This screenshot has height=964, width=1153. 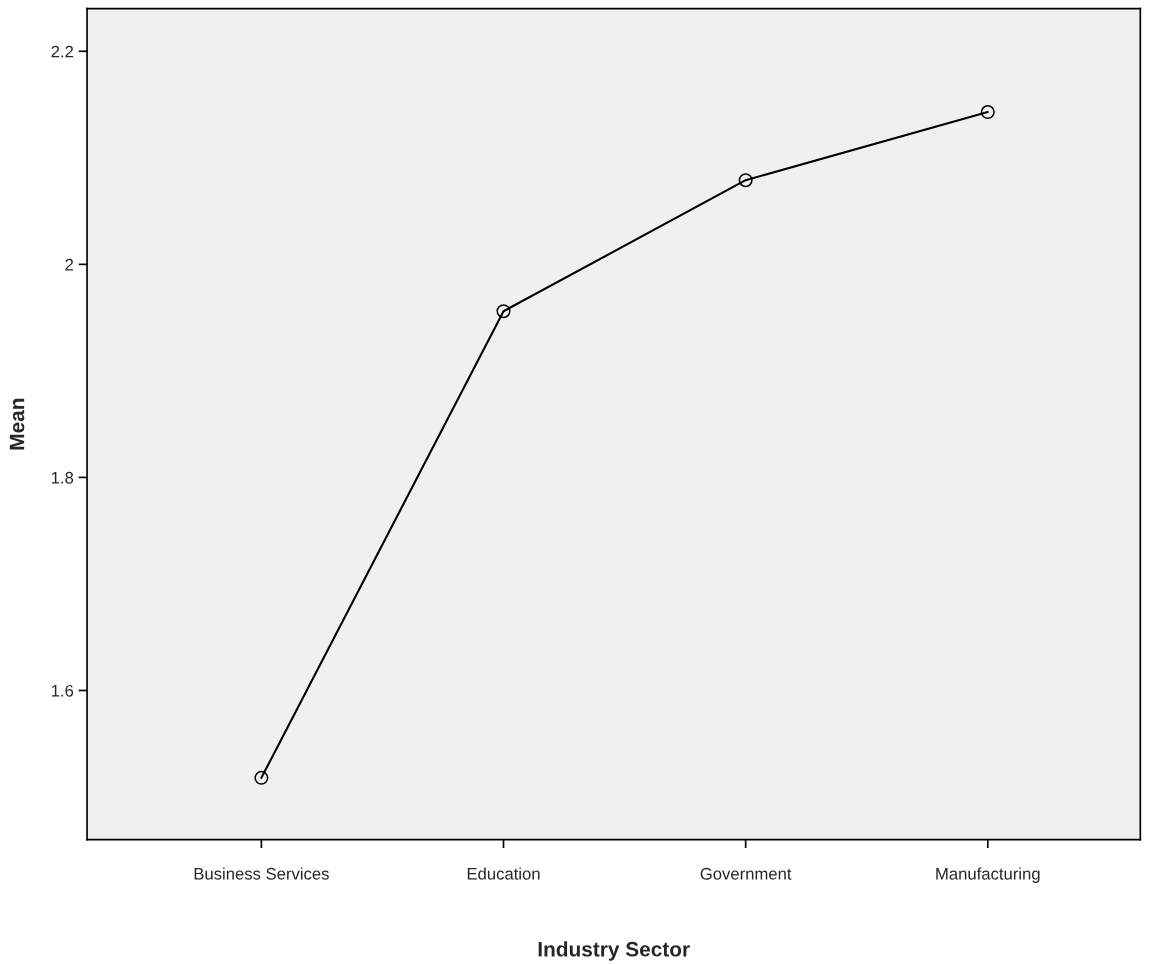 What do you see at coordinates (62, 477) in the screenshot?
I see `y-tick-label: 1.8` at bounding box center [62, 477].